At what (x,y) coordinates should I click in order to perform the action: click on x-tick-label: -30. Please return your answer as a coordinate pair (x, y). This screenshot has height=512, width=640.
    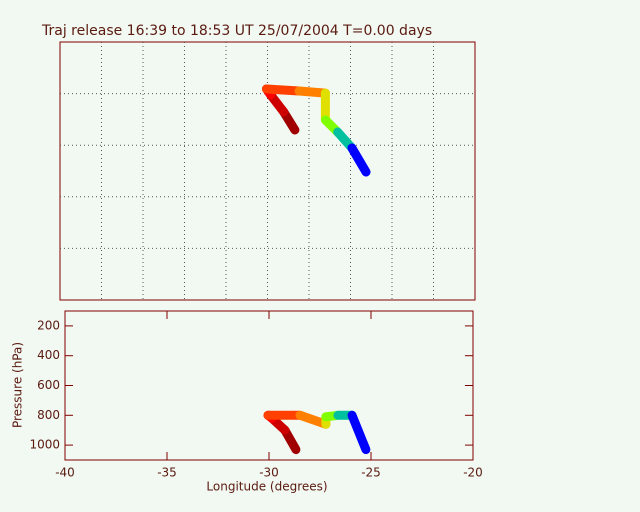
    Looking at the image, I should click on (269, 473).